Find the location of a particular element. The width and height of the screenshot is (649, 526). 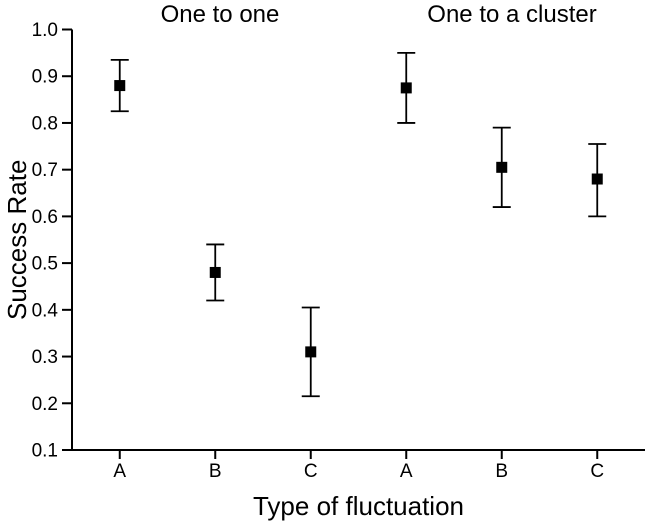

y-tick-label: 0.5 is located at coordinates (45, 264).